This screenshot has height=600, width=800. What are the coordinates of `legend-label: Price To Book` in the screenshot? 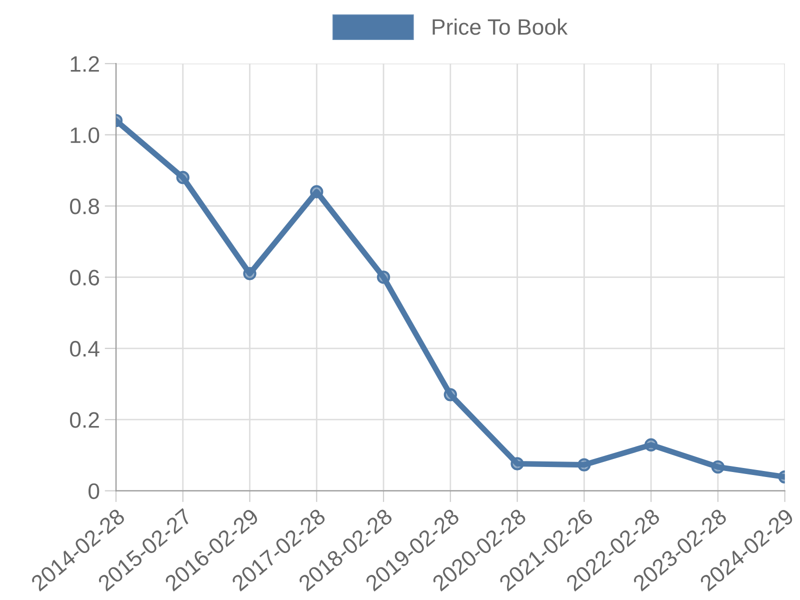 It's located at (500, 26).